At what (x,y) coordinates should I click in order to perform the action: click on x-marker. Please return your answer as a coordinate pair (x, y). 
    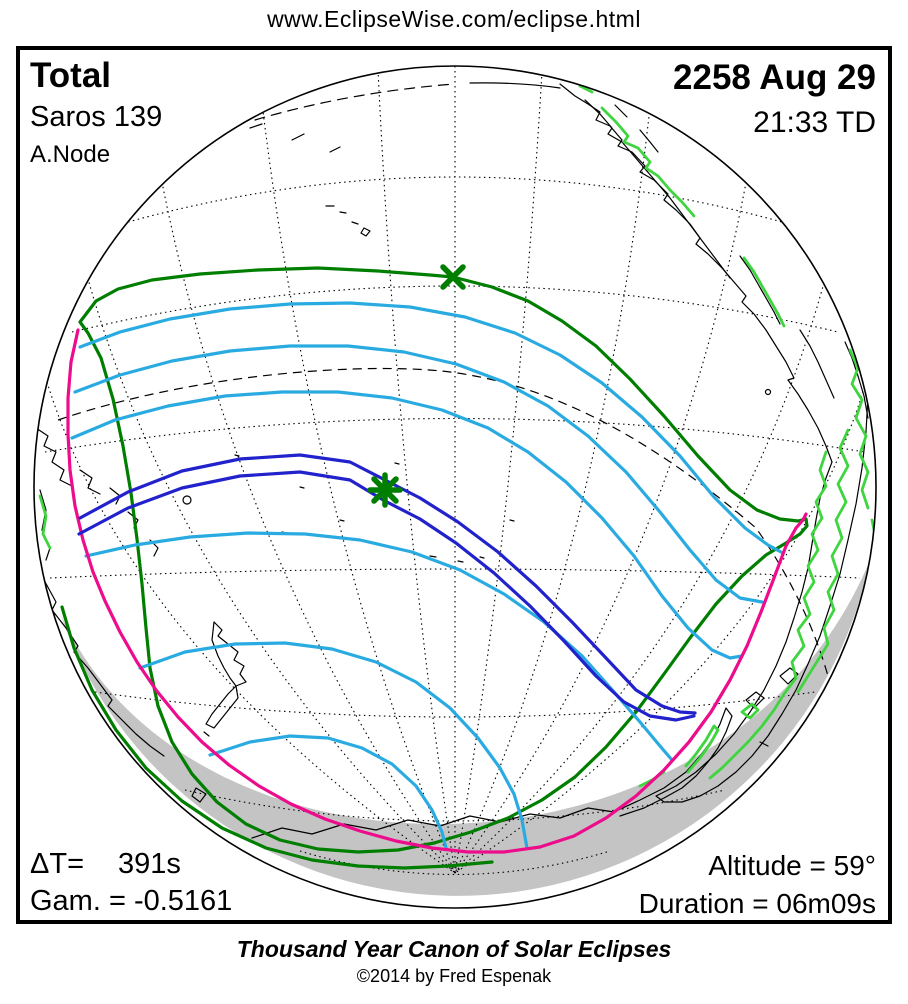
    Looking at the image, I should click on (453, 277).